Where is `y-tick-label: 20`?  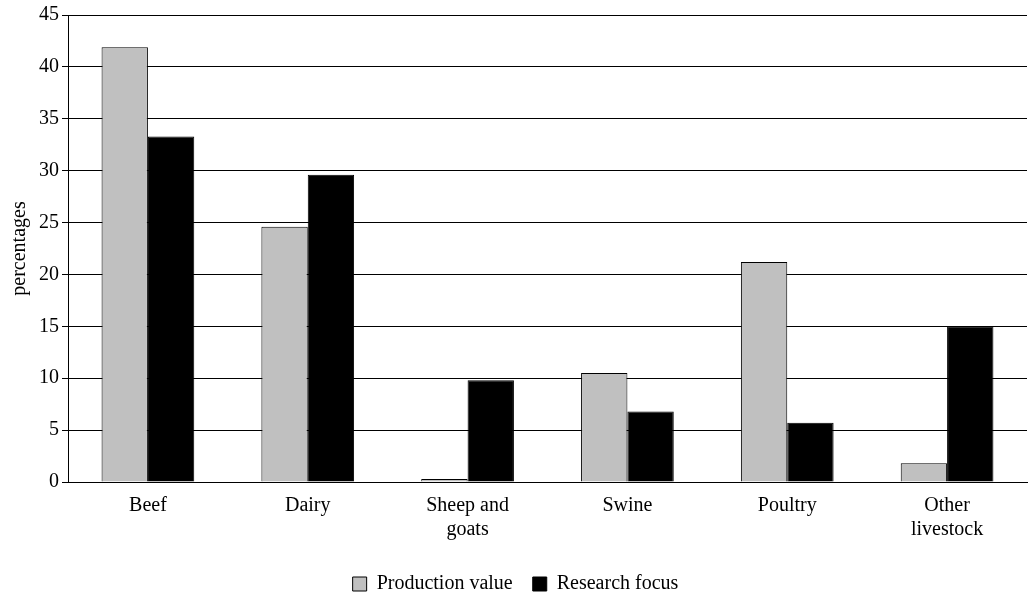
y-tick-label: 20 is located at coordinates (49, 272).